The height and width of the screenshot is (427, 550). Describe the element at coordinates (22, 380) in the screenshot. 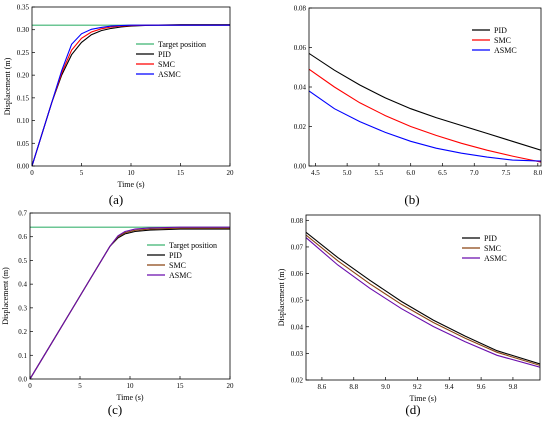

I see `y-tick-label: 0.0` at that location.